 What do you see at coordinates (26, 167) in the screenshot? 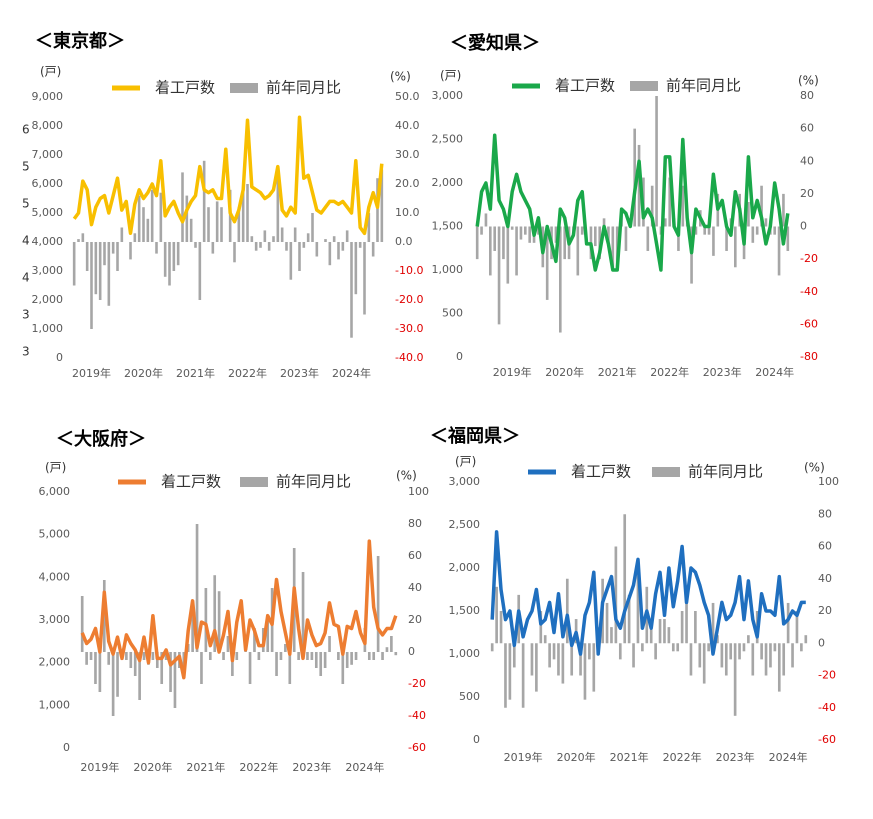
I see `edge-label: 5` at bounding box center [26, 167].